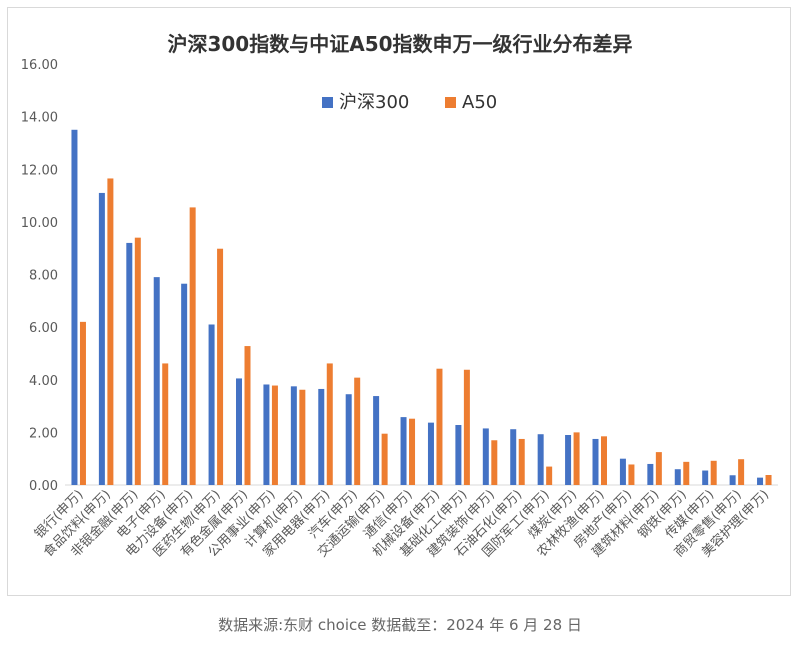 The image size is (800, 645). What do you see at coordinates (43, 486) in the screenshot?
I see `y-tick-label: 0.00` at bounding box center [43, 486].